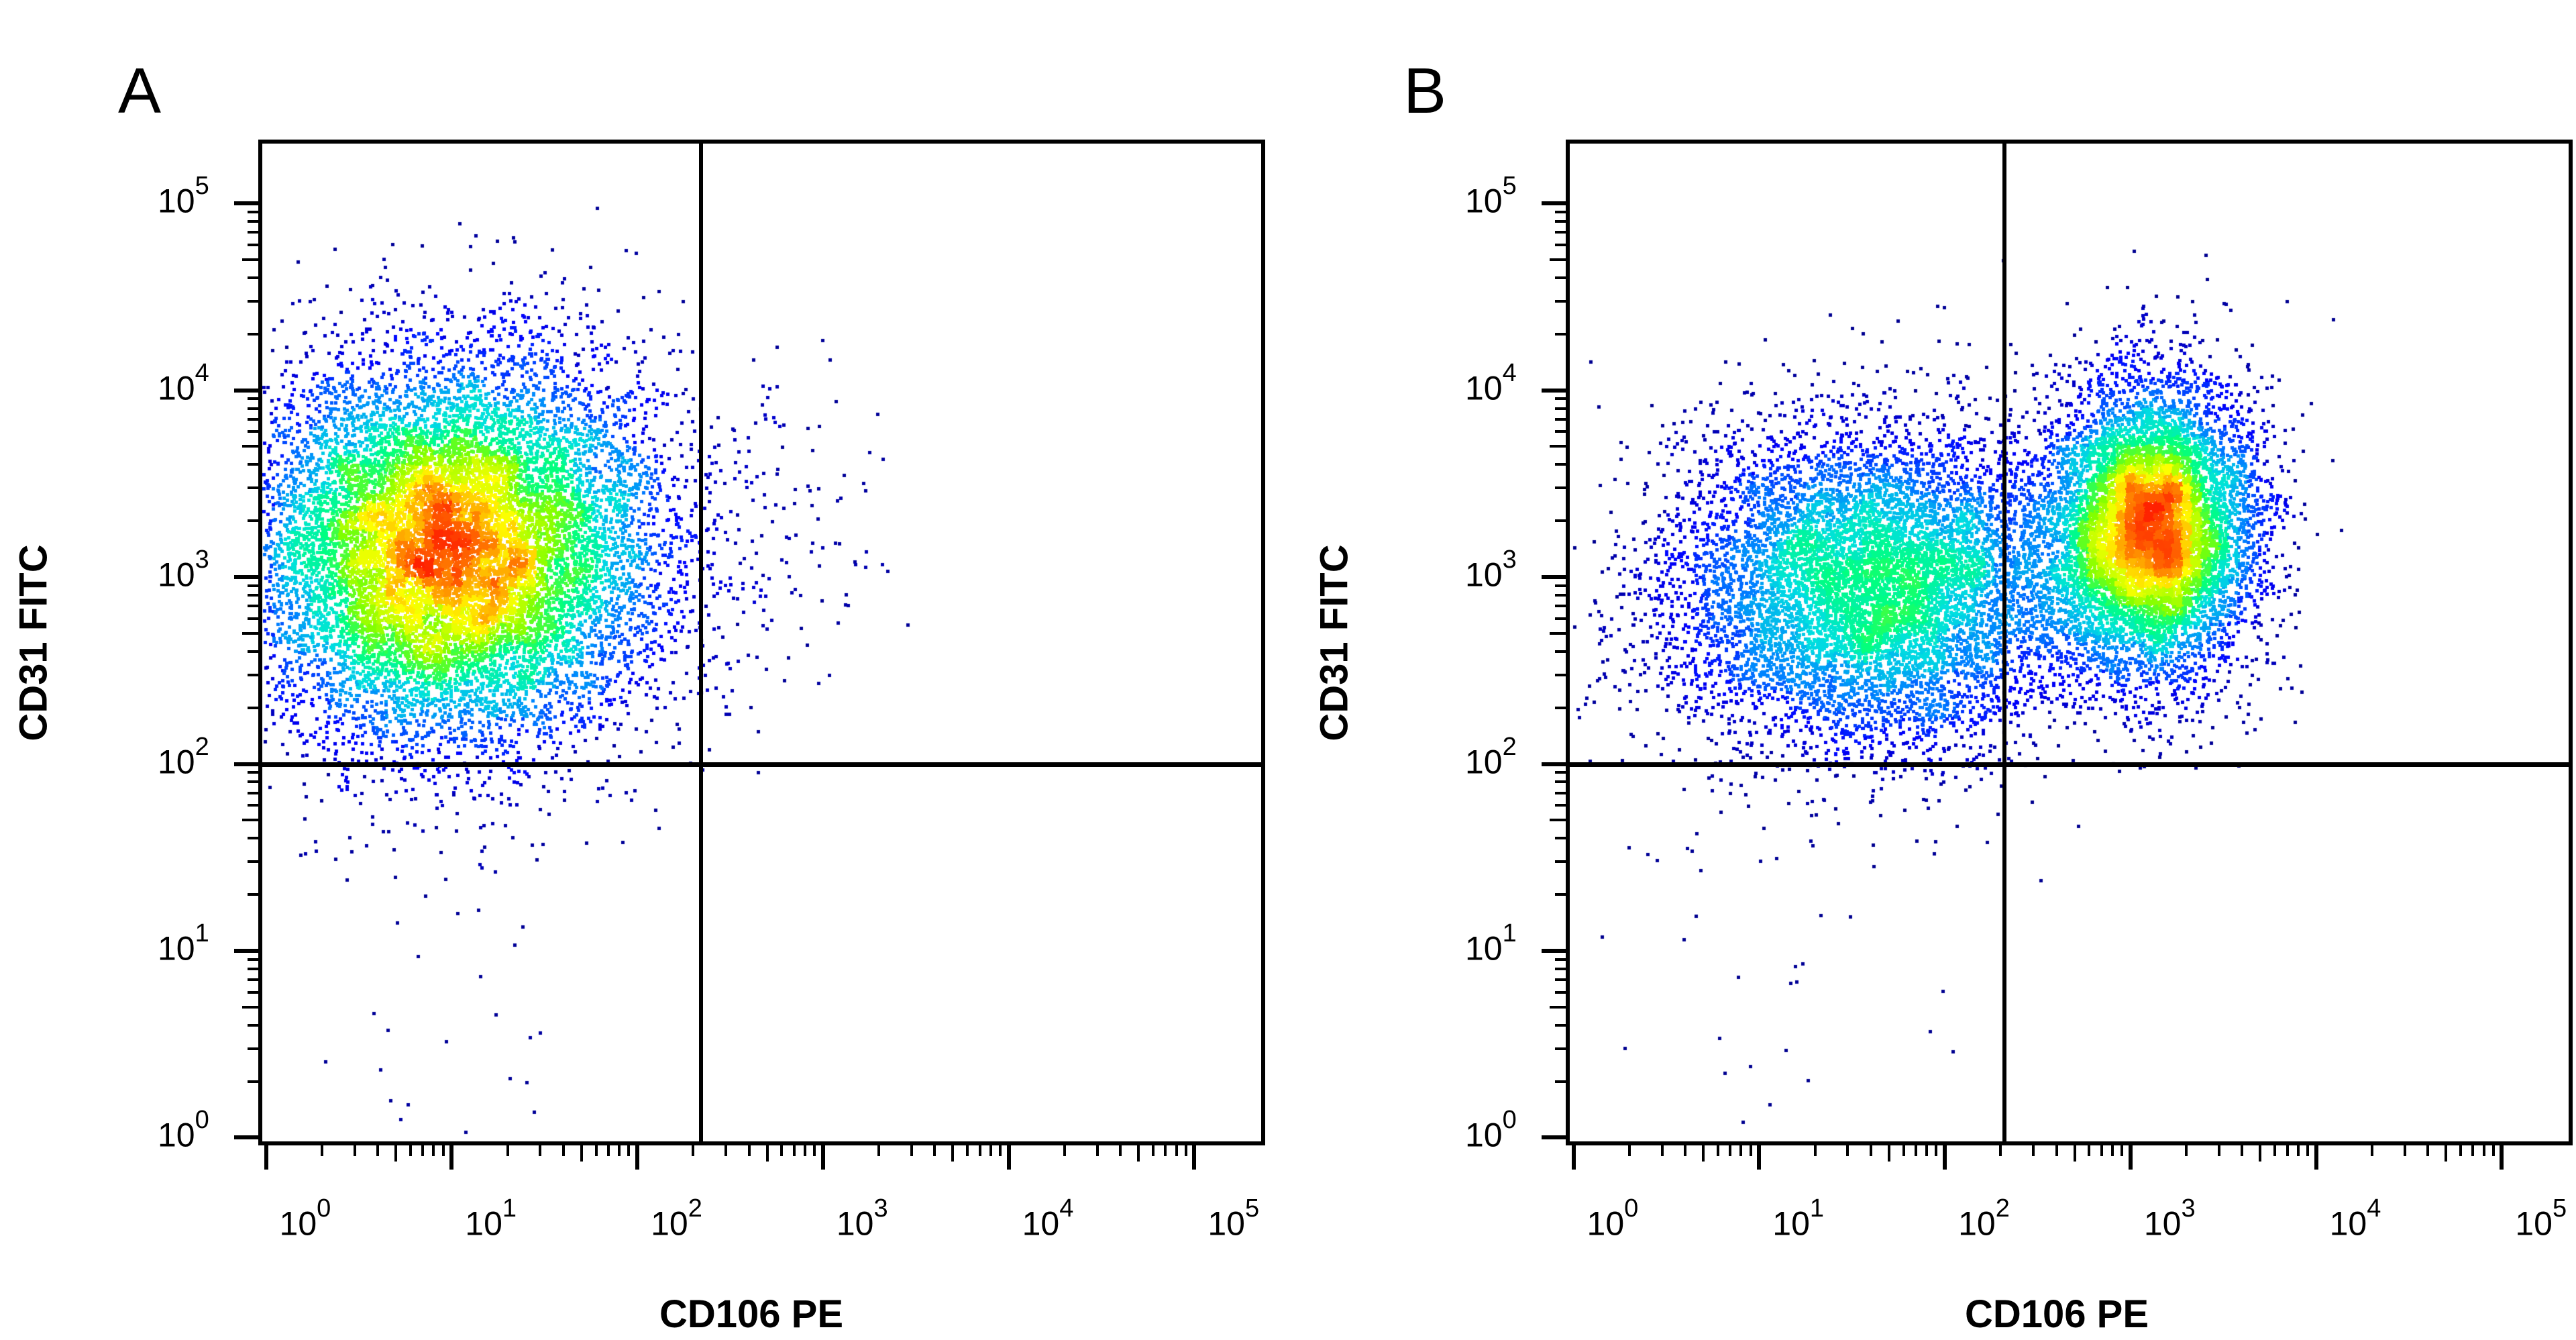 This screenshot has height=1340, width=2576. I want to click on x-tick-label: 10⁰, so click(305, 1218).